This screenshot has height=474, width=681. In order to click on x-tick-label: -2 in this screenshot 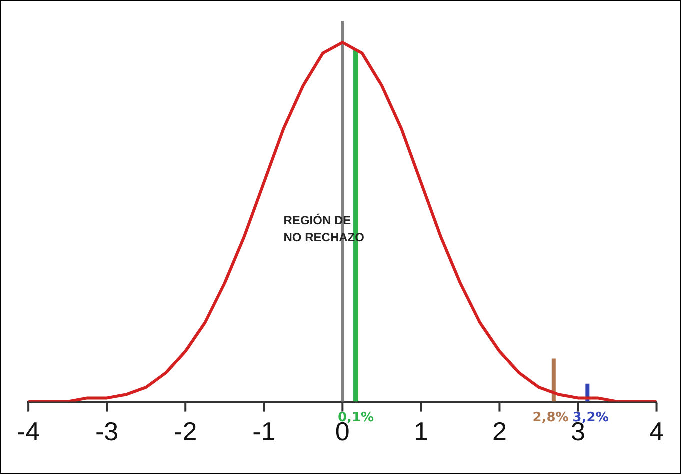, I will do `click(186, 431)`.